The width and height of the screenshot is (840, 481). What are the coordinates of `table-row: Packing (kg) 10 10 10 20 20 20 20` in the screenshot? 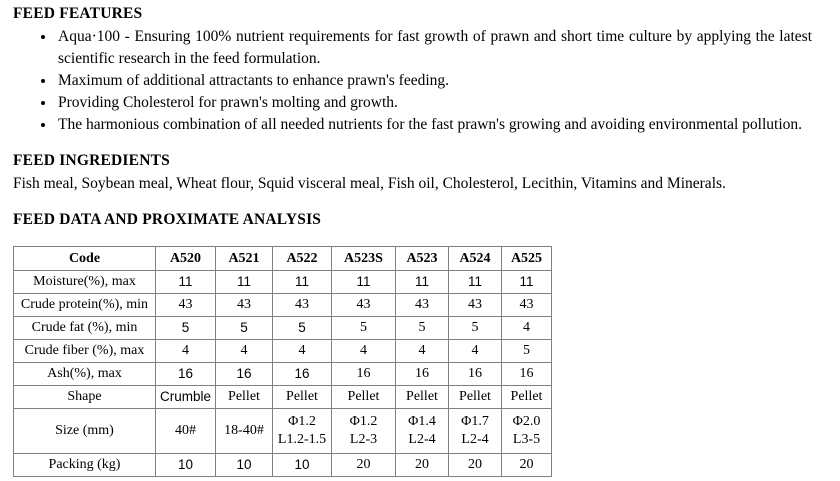 It's located at (282, 465).